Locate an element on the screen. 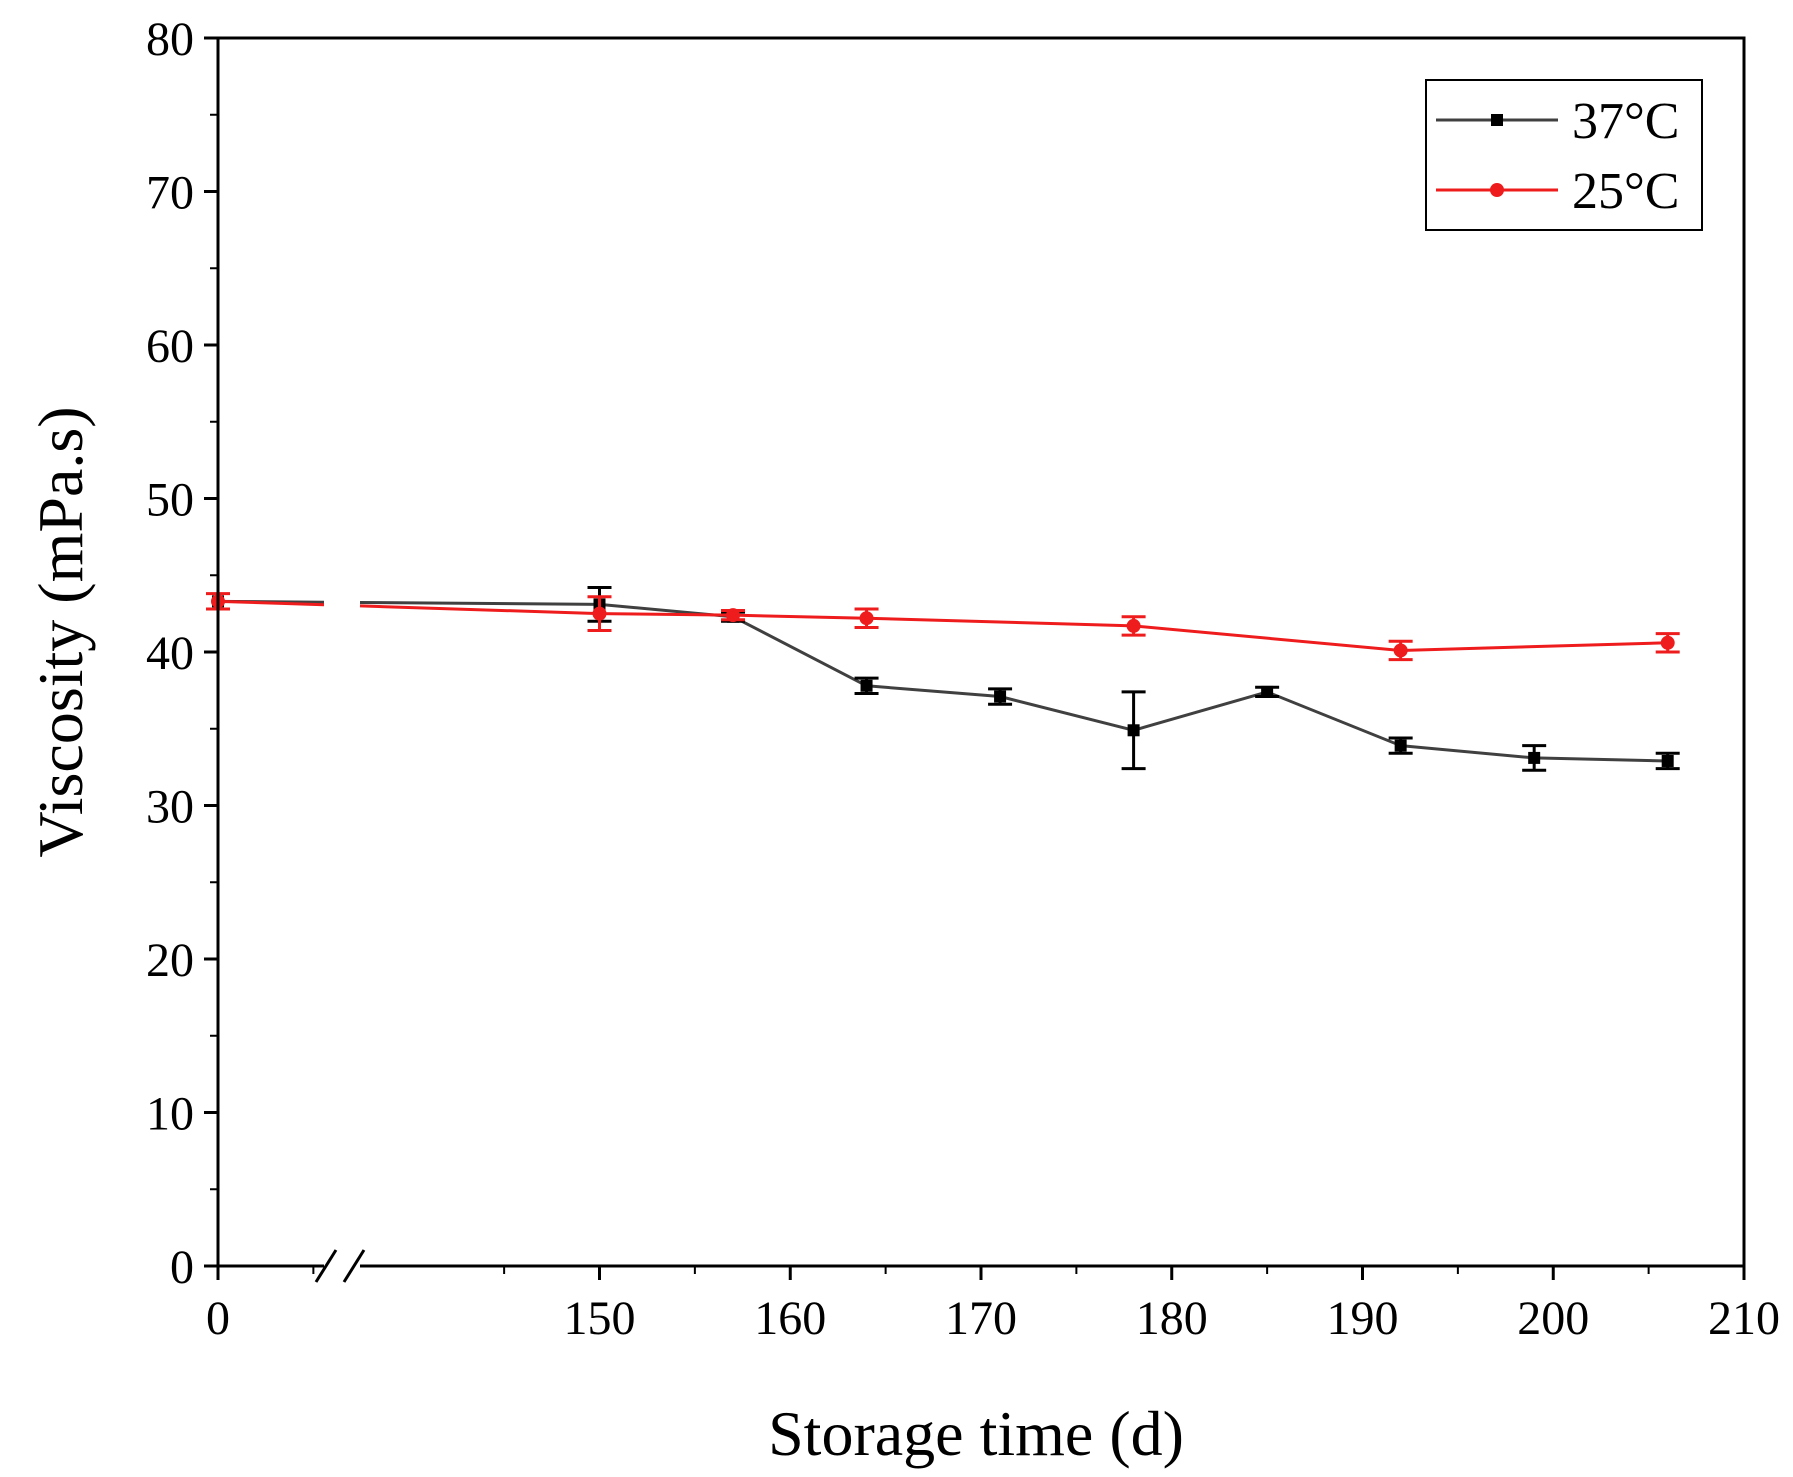  x-axis-label: Storage time (d) is located at coordinates (976, 1433).